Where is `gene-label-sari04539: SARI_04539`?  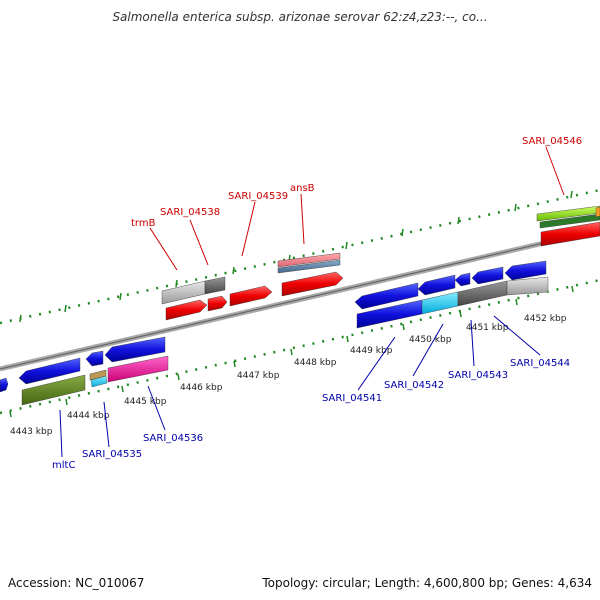 gene-label-sari04539: SARI_04539 is located at coordinates (258, 196).